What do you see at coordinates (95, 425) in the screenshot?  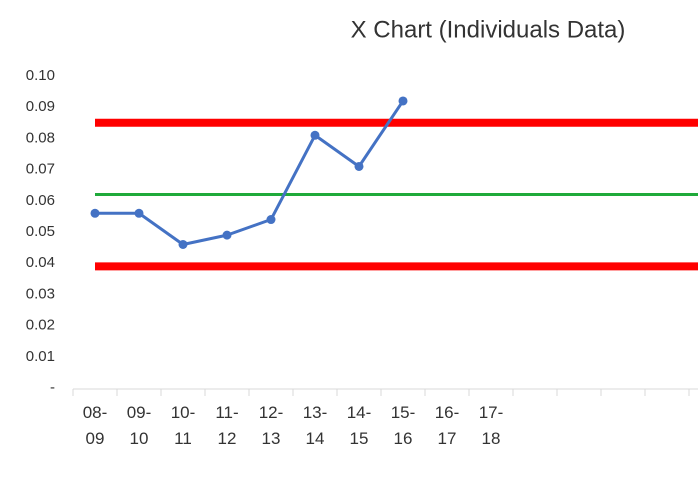 I see `x-tick-label: 08-09` at bounding box center [95, 425].